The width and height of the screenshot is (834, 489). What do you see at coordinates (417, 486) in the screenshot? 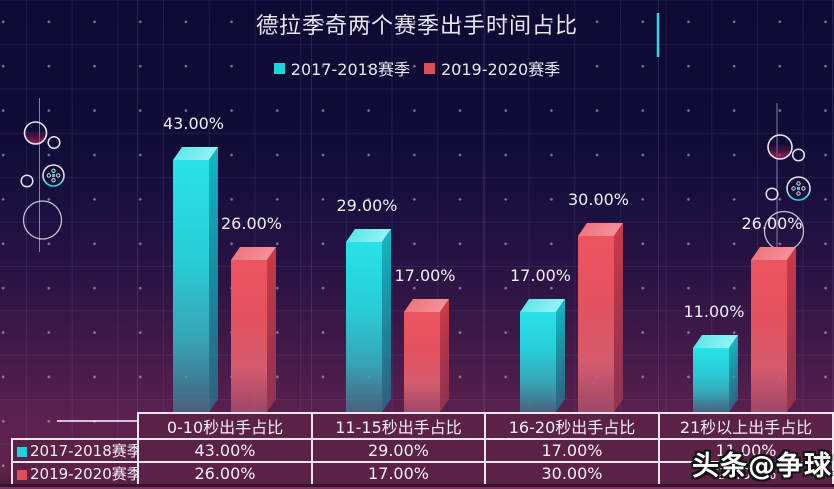
I see `bottom-edge-strip` at bounding box center [417, 486].